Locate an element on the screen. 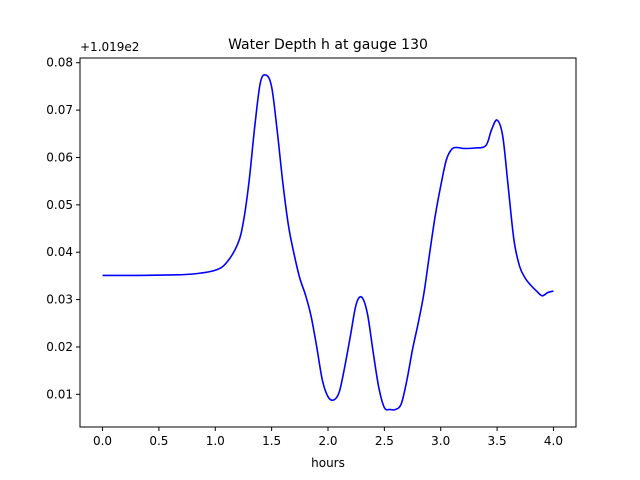 This screenshot has height=480, width=640. x-tick-label-0: 0.0 is located at coordinates (102, 441).